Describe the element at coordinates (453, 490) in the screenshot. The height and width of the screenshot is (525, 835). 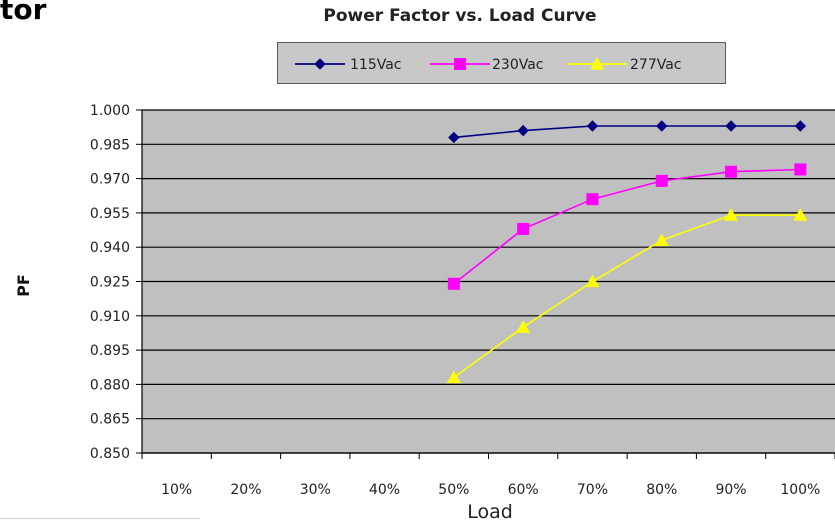
I see `x-tick-label: 50%` at that location.